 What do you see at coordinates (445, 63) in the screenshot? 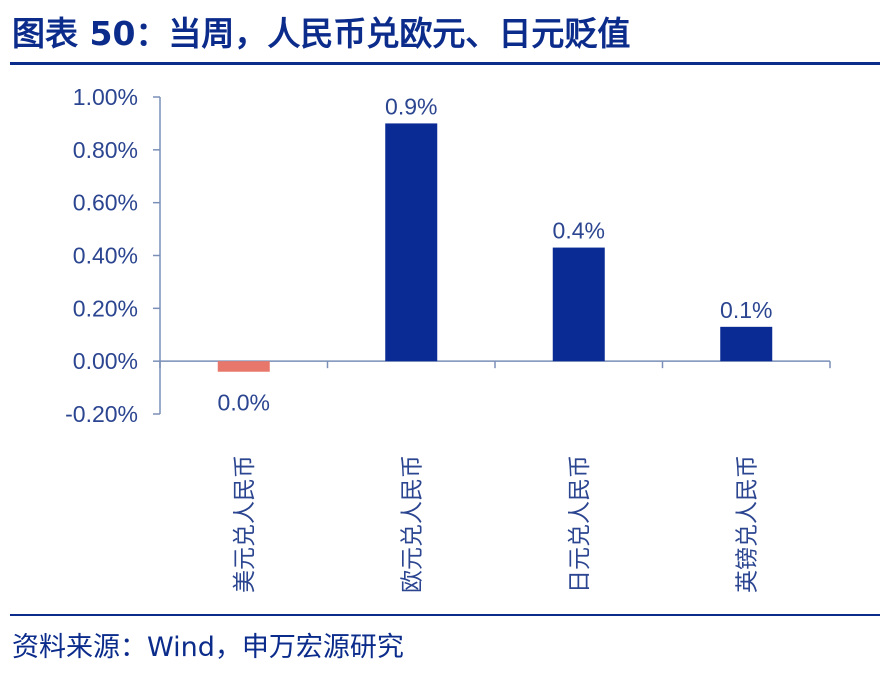
I see `title-rule` at bounding box center [445, 63].